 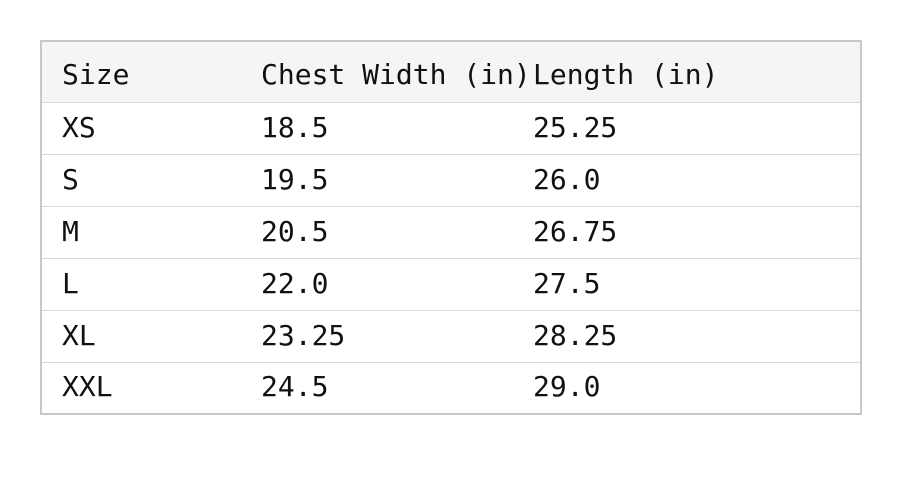 I want to click on cell-length: 26.75, so click(x=687, y=231).